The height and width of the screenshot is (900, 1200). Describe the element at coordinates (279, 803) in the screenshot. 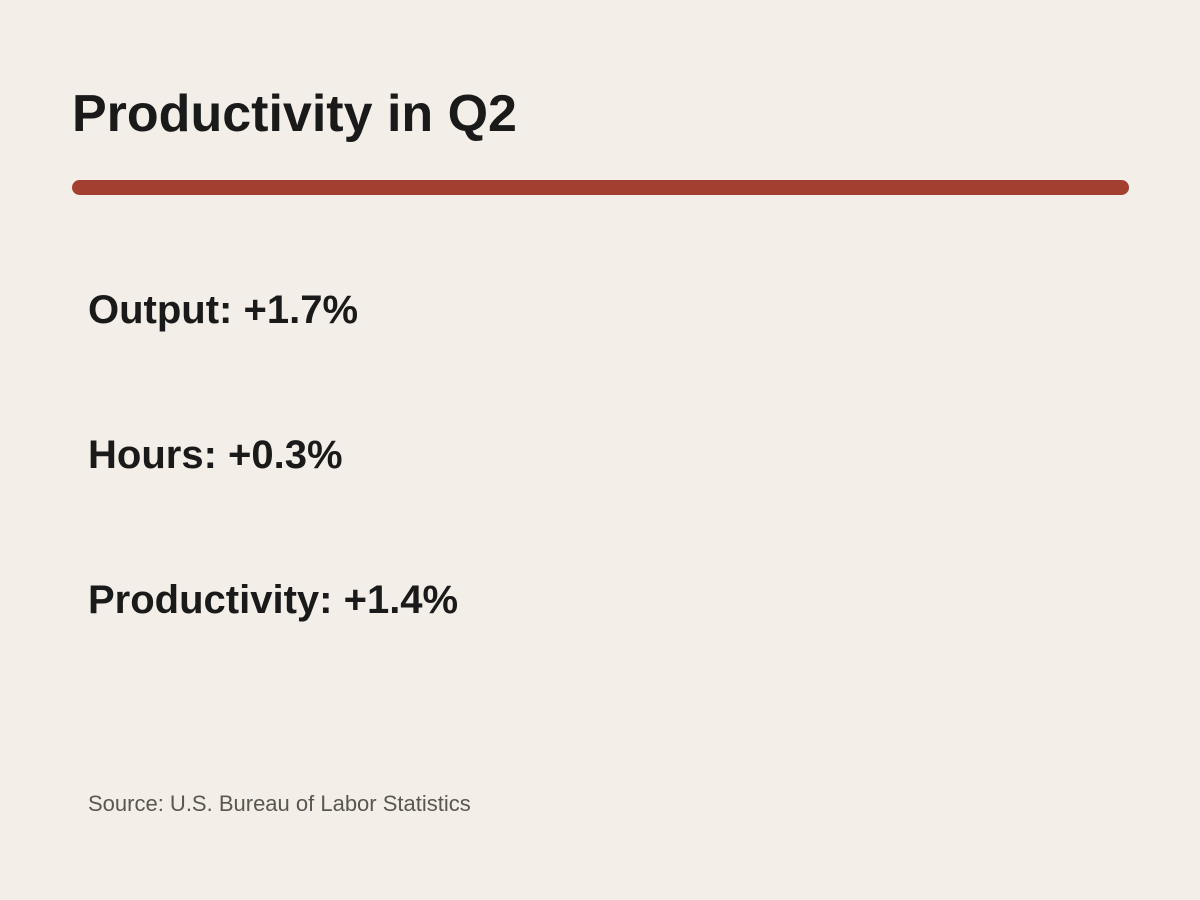

I see `source-note: Source: U.S. Bureau of Labor Statistics` at that location.